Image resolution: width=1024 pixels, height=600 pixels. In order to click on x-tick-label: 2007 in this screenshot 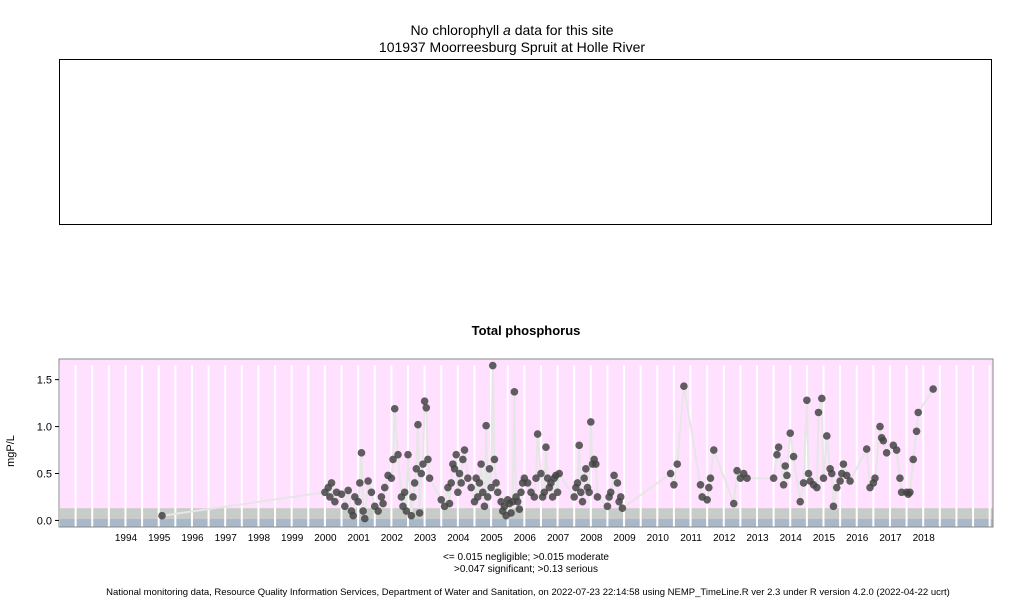, I will do `click(558, 538)`.